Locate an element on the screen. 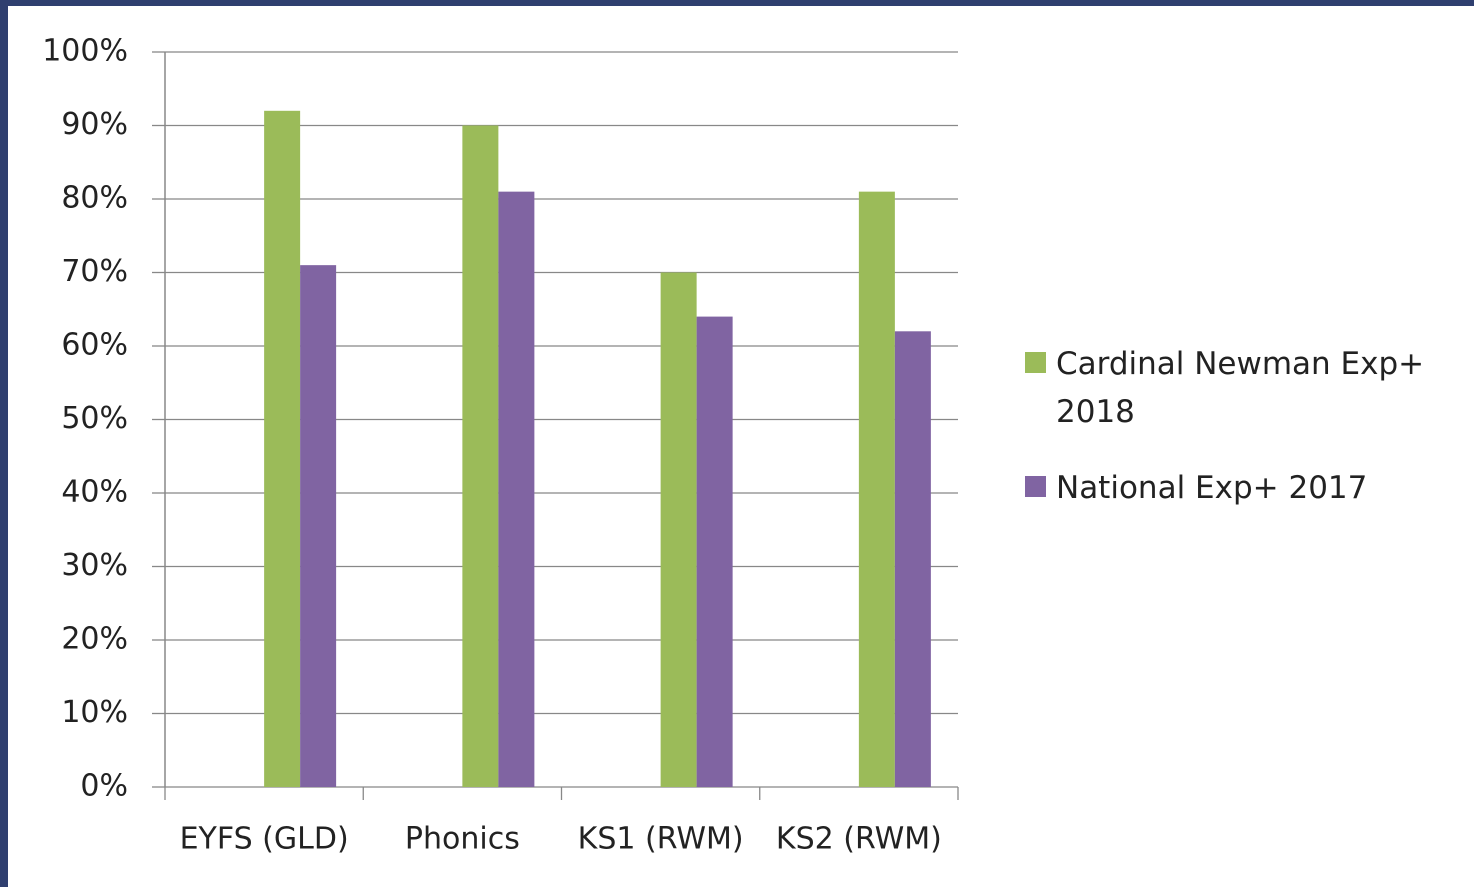 This screenshot has height=887, width=1474. y-tick-label: 80% is located at coordinates (94, 198).